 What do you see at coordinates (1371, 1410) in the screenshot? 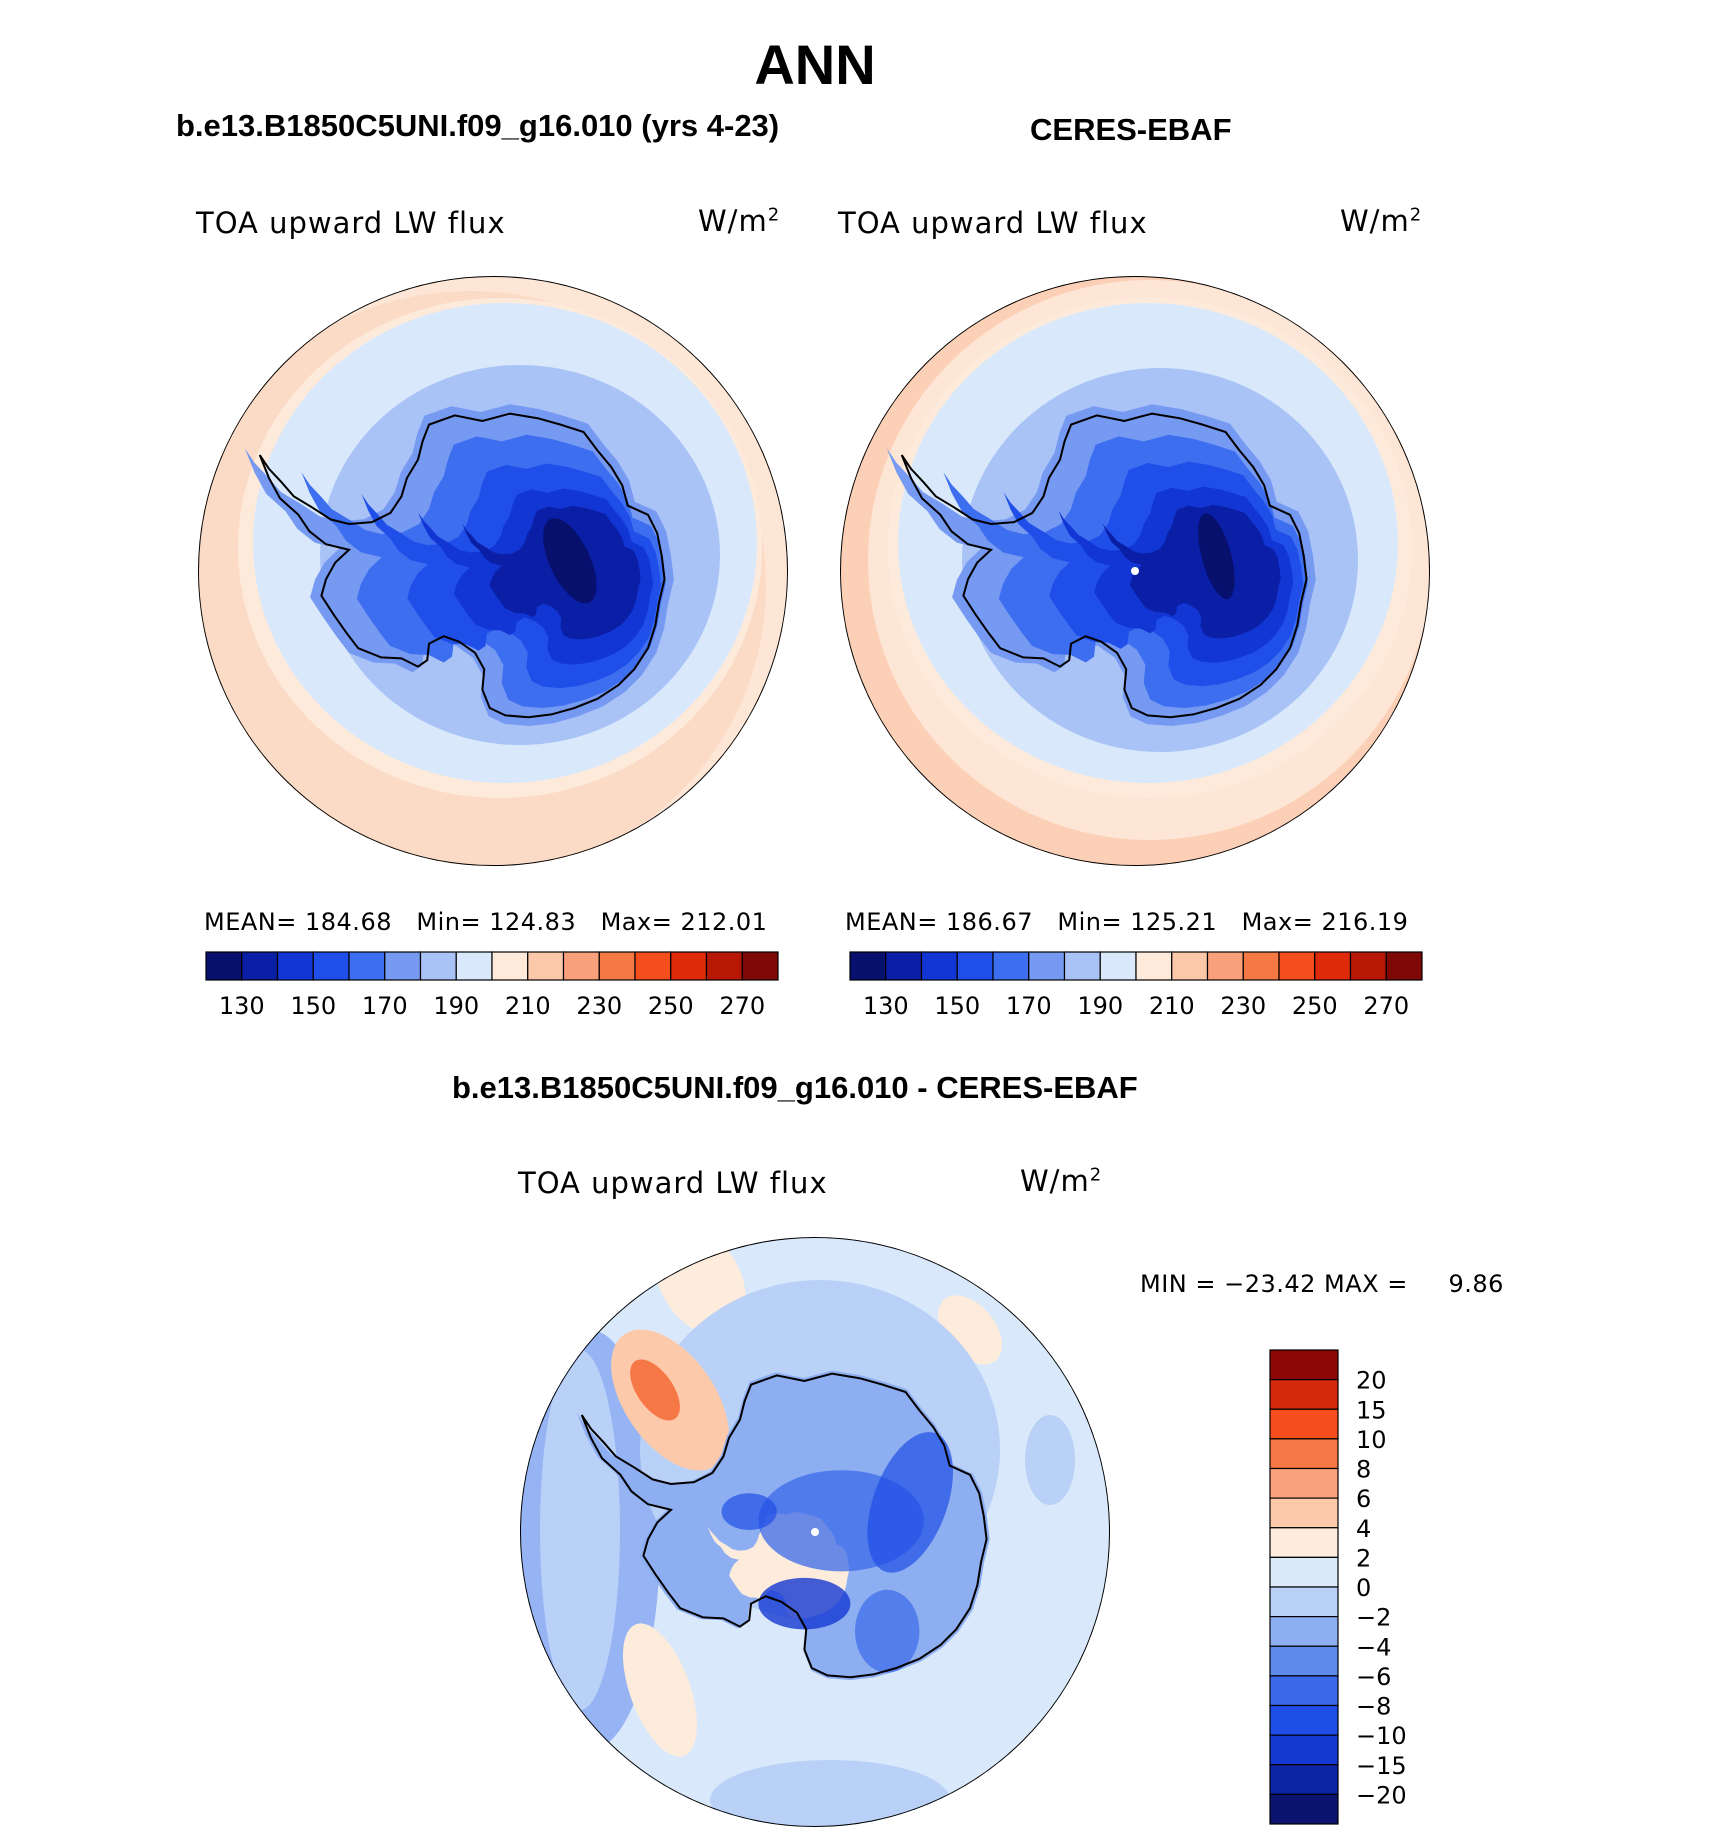
I see `difference-colorbar-tick-label: 15` at bounding box center [1371, 1410].